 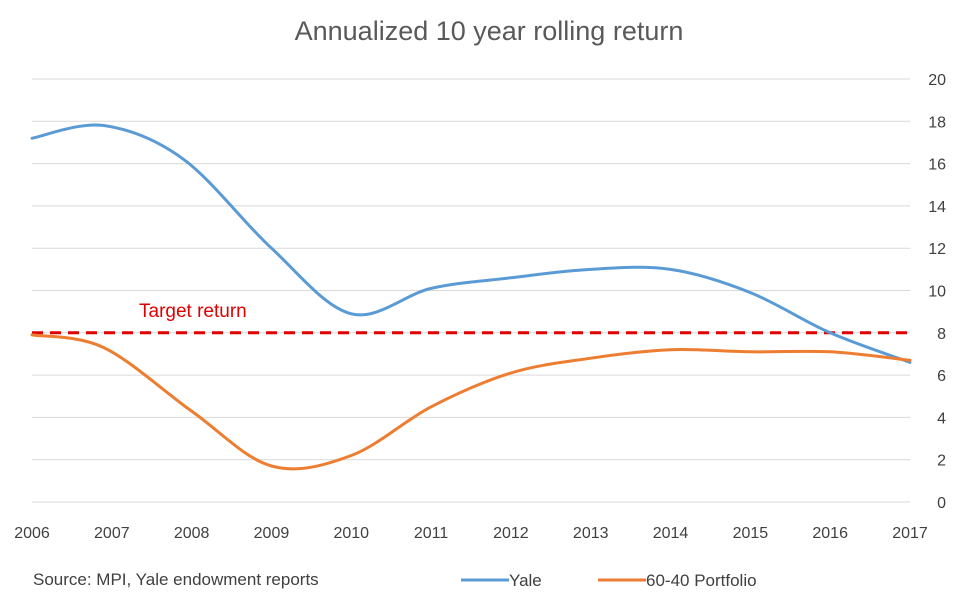 What do you see at coordinates (941, 334) in the screenshot?
I see `y-tick-label: 8` at bounding box center [941, 334].